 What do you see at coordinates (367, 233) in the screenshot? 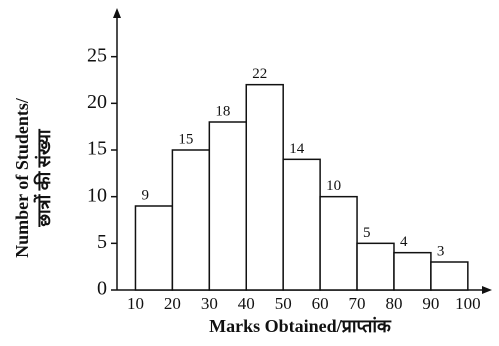
I see `value-label: 5` at bounding box center [367, 233].